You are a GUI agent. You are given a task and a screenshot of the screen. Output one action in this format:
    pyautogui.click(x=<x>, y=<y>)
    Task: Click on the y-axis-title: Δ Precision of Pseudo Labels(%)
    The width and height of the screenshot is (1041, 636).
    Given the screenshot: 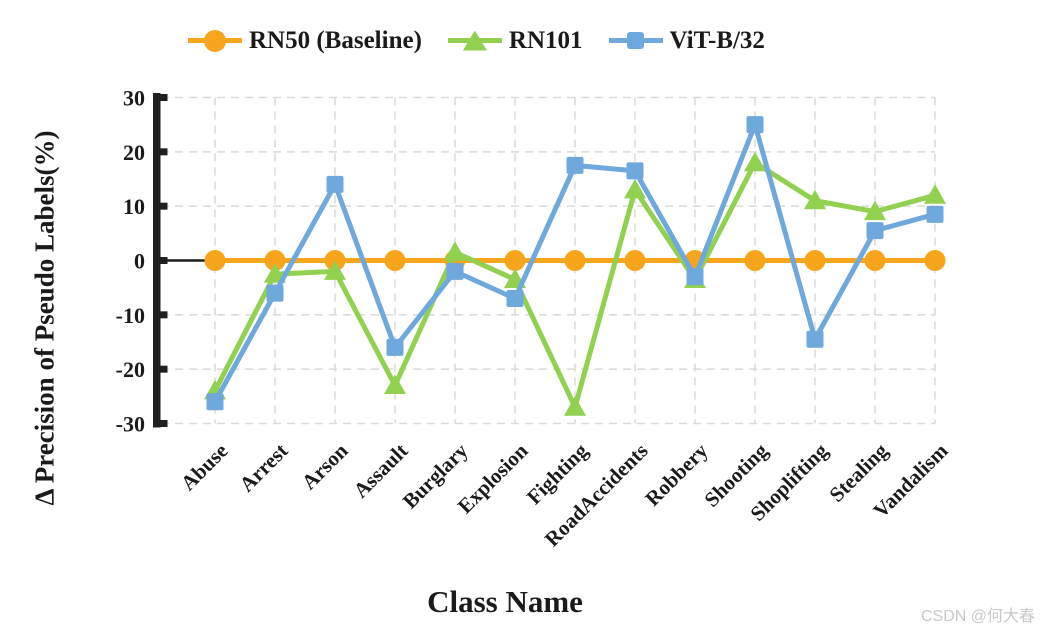 What is the action you would take?
    pyautogui.click(x=44, y=318)
    